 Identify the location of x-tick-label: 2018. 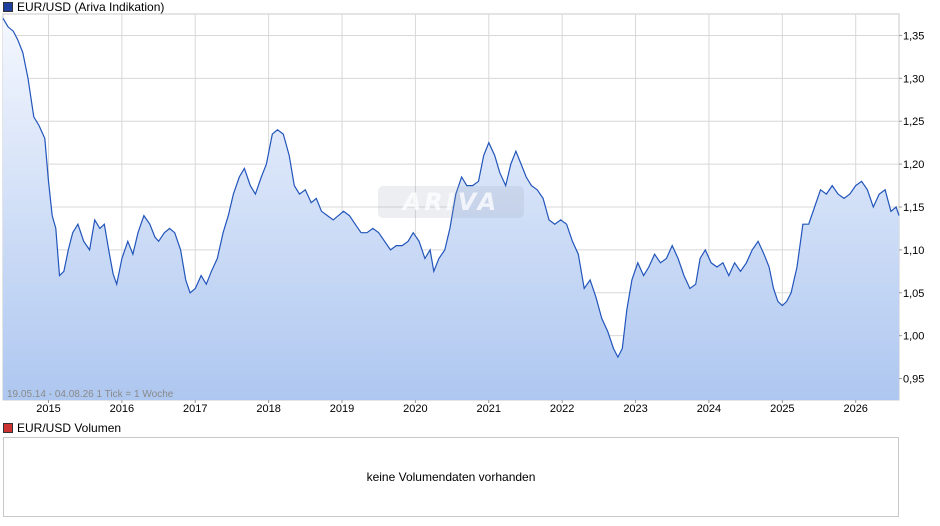
(268, 409).